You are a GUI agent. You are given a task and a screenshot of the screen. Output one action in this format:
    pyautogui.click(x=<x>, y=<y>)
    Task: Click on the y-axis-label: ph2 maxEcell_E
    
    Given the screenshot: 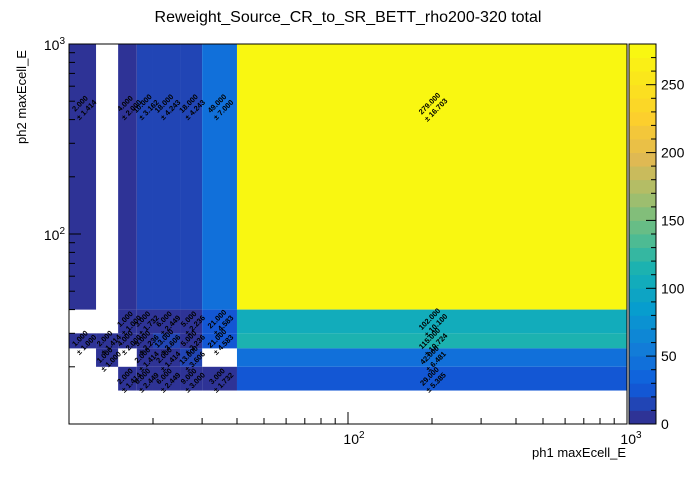 What is the action you would take?
    pyautogui.click(x=21, y=97)
    